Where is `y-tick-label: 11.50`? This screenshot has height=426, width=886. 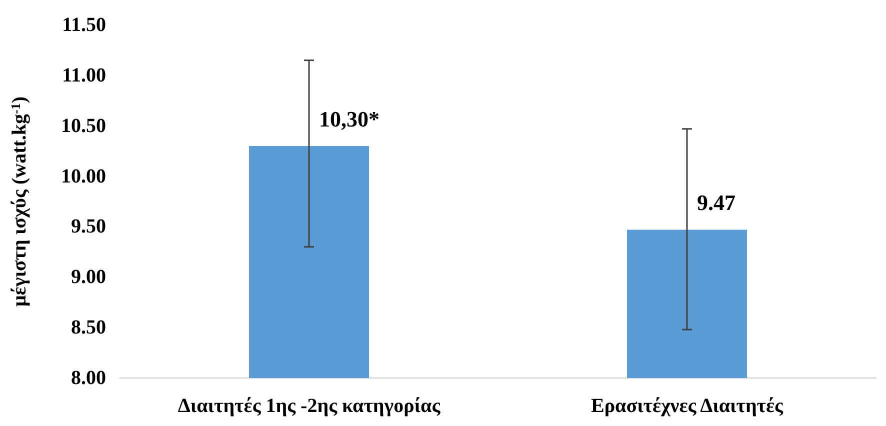 y-tick-label: 11.50 is located at coordinates (84, 25).